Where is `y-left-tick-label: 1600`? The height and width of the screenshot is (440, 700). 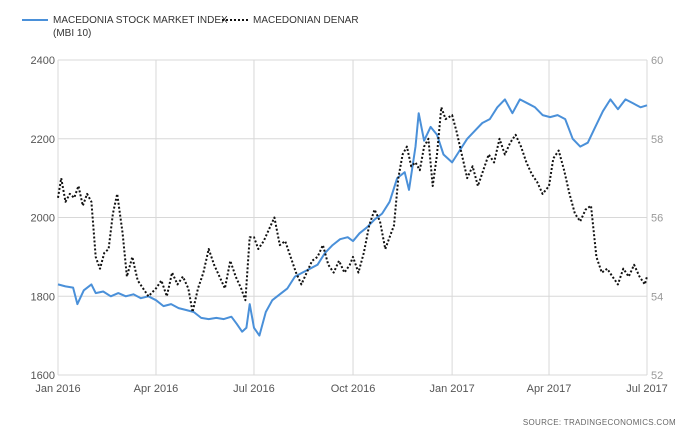
y-left-tick-label: 1600 is located at coordinates (43, 376).